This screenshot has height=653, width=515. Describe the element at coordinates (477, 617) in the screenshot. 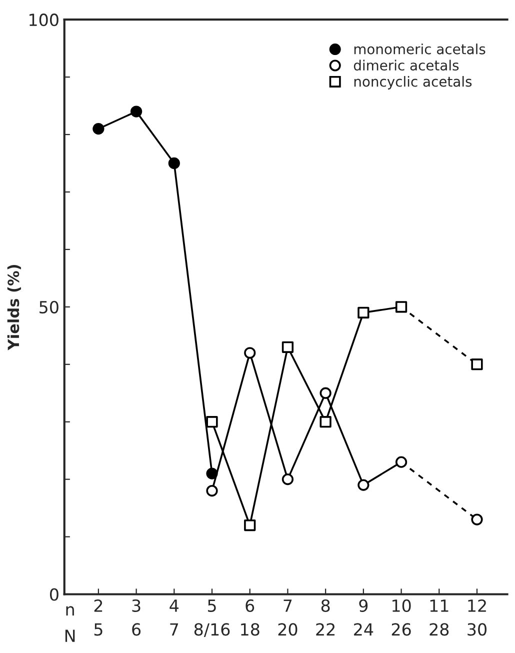

I see `x-tick-label: 12 30` at that location.